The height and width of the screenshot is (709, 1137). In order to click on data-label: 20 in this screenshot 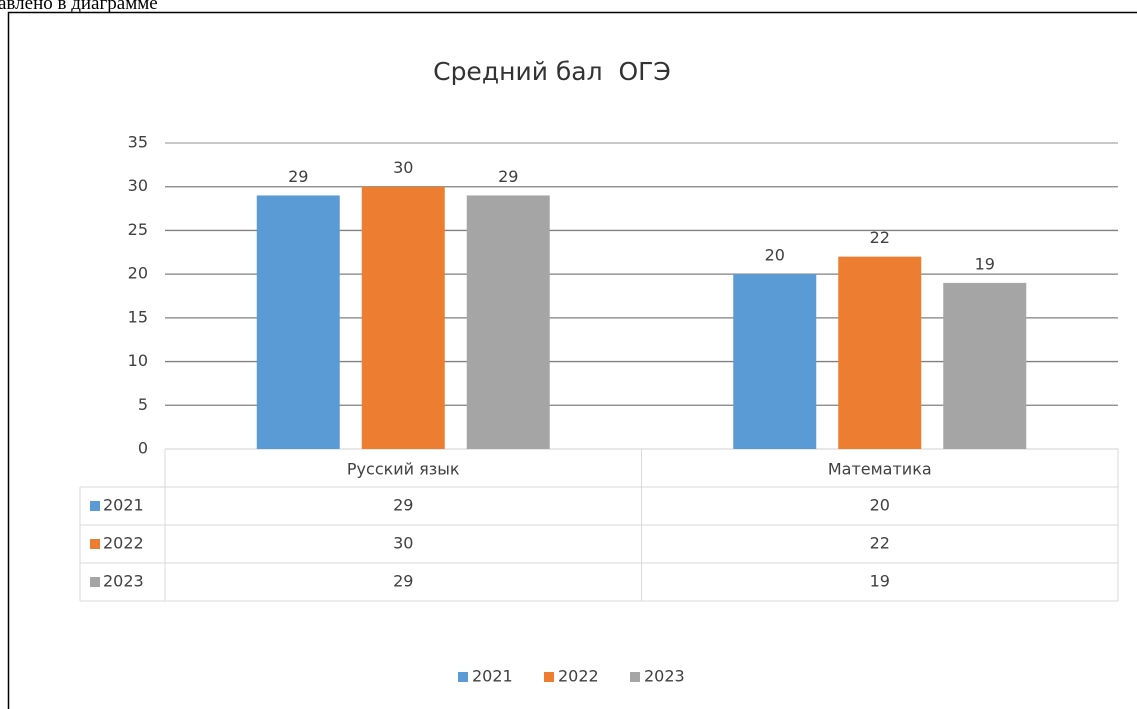, I will do `click(775, 255)`.